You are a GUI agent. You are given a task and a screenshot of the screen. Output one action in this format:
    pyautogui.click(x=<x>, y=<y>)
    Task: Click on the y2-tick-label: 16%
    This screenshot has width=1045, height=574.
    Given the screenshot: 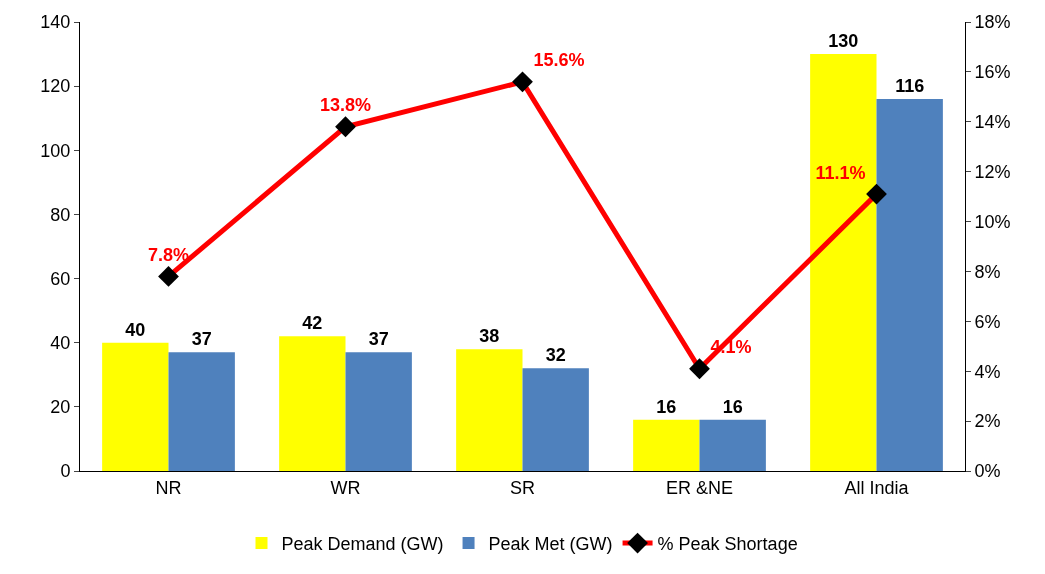 What is the action you would take?
    pyautogui.click(x=992, y=72)
    